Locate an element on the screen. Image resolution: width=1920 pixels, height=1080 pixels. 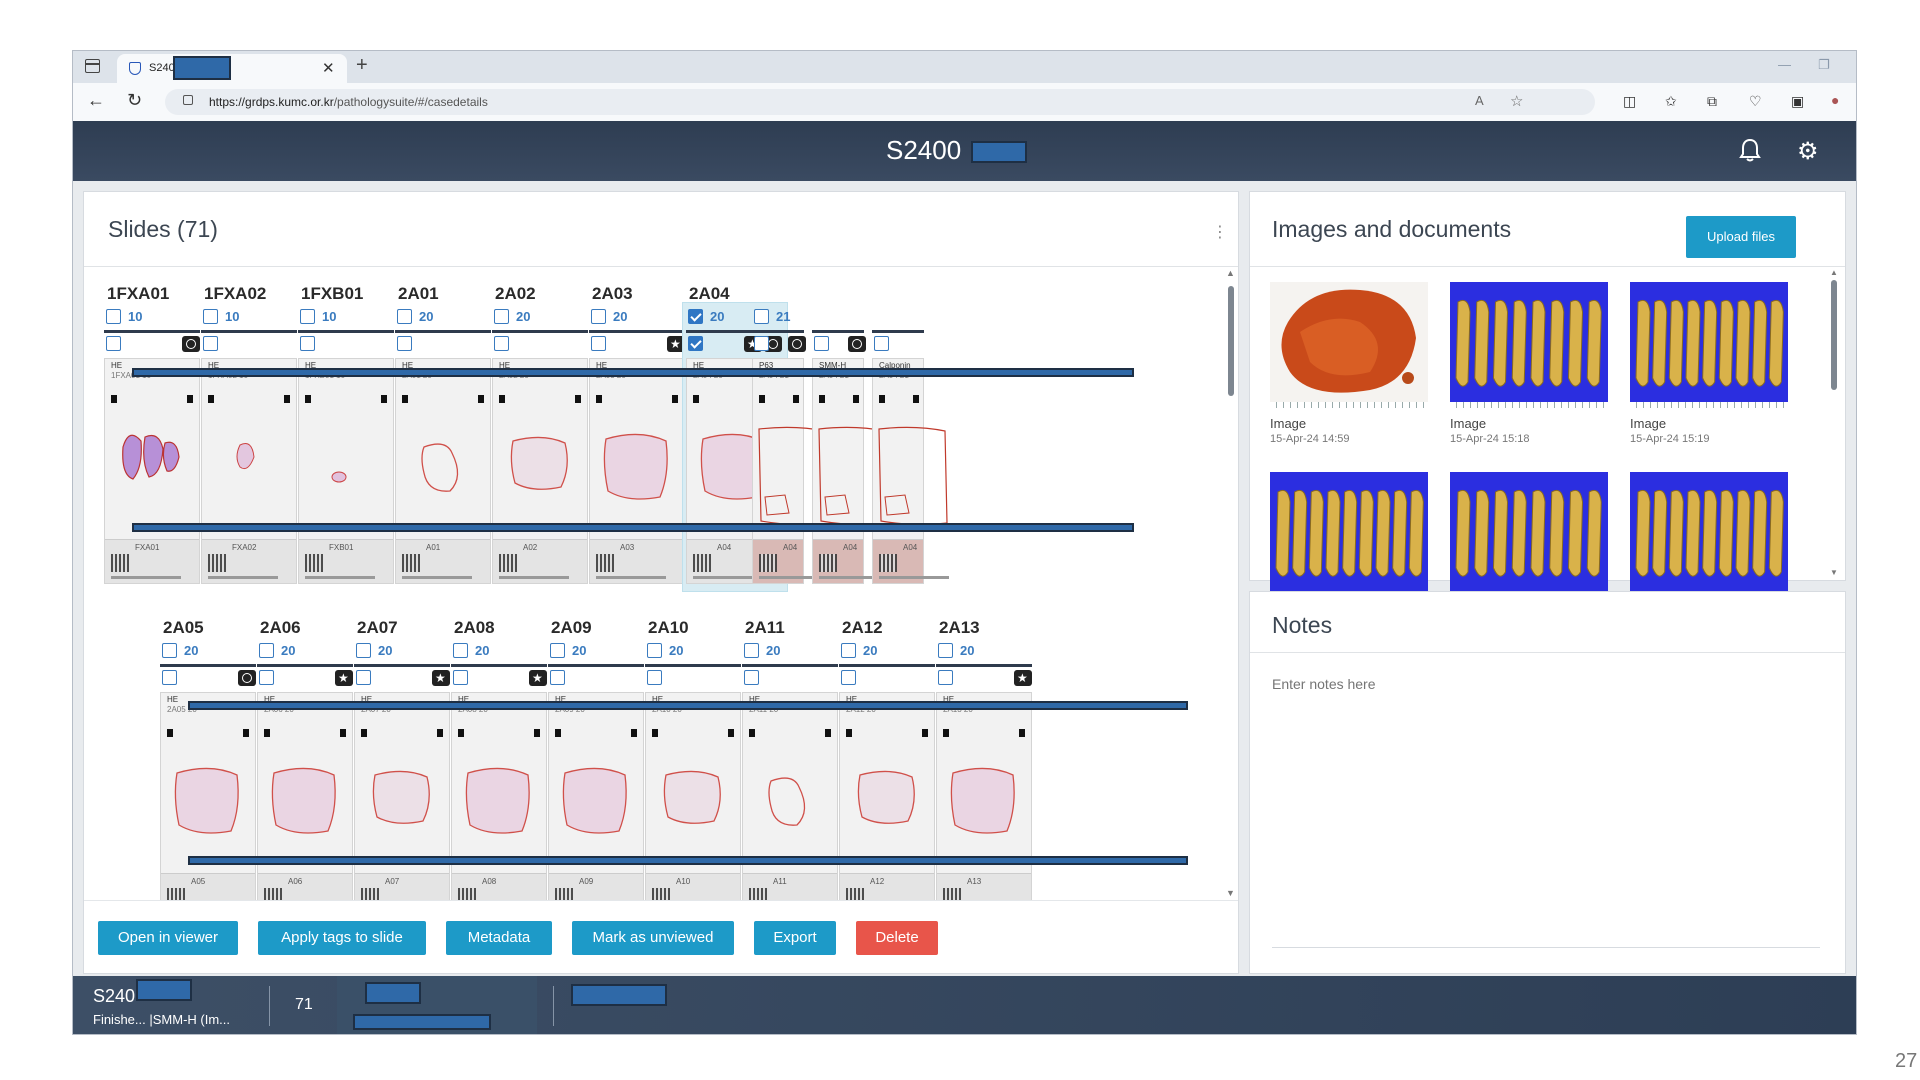
image-thumbnail: Image16-Apr-24 14:01 is located at coordinates (1530, 553).